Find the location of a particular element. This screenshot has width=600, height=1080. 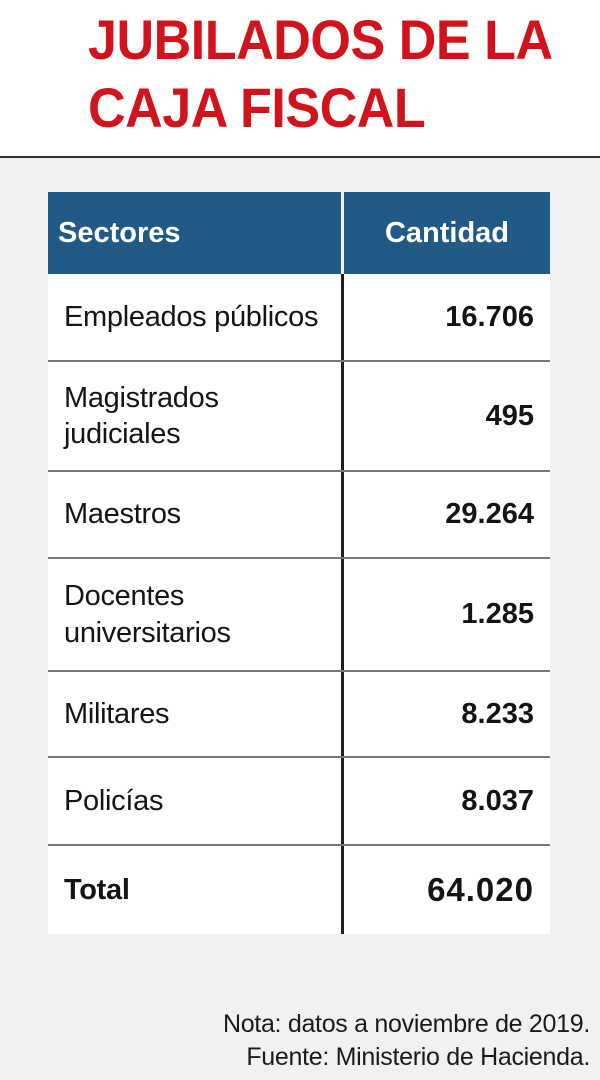

table-row: Empleados públicos 16.706 is located at coordinates (299, 317).